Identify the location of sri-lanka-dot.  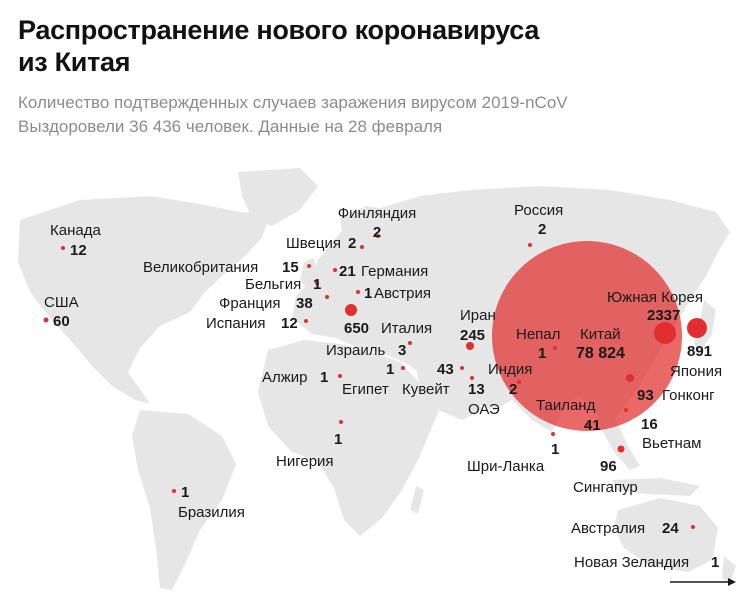
(553, 434).